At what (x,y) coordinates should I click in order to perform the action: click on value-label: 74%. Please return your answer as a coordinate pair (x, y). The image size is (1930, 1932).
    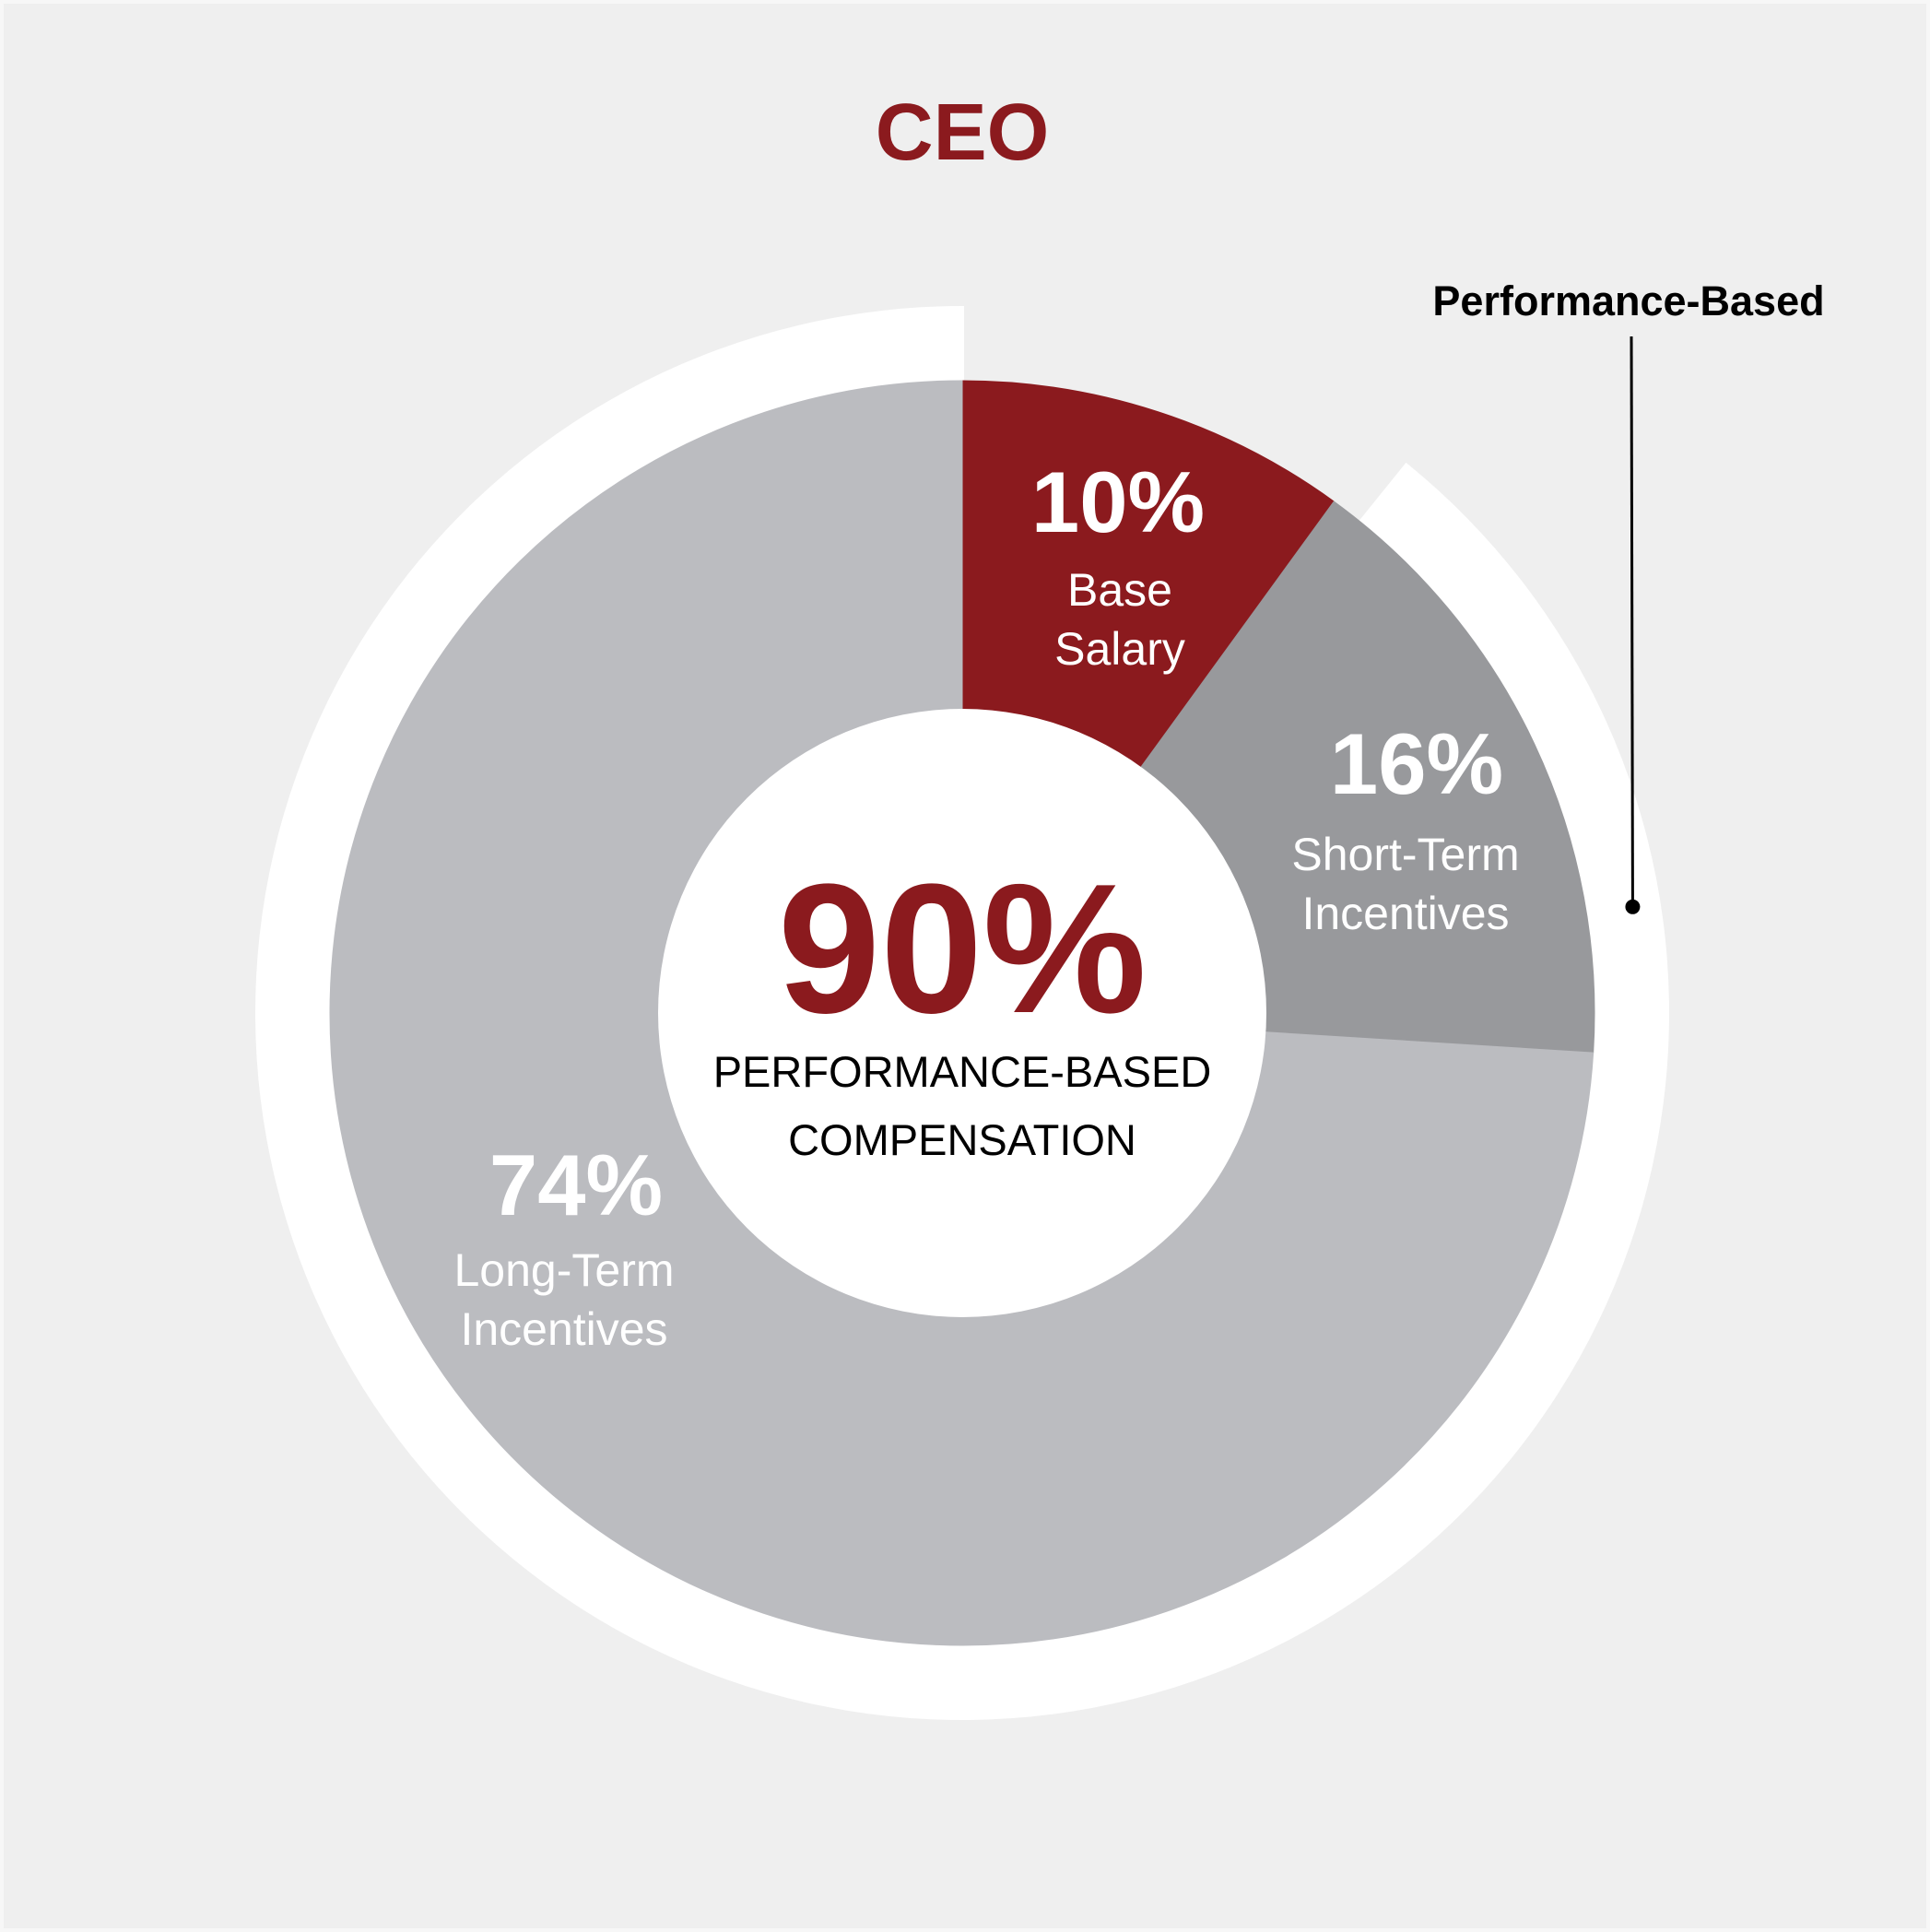
    Looking at the image, I should click on (576, 1185).